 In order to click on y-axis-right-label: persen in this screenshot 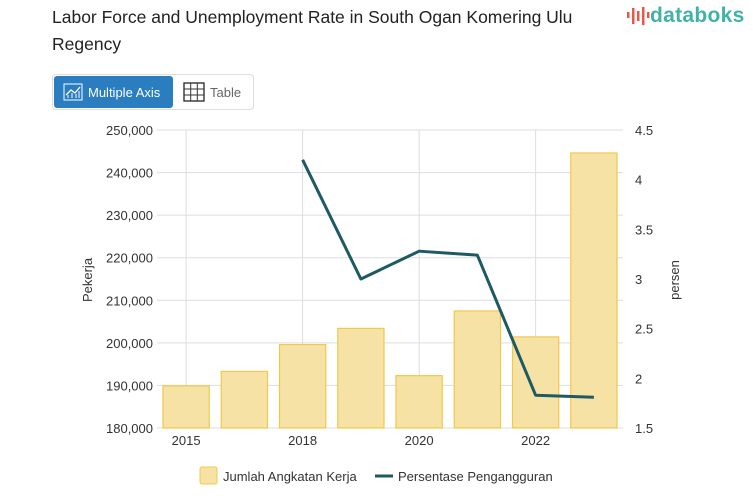, I will do `click(674, 280)`.